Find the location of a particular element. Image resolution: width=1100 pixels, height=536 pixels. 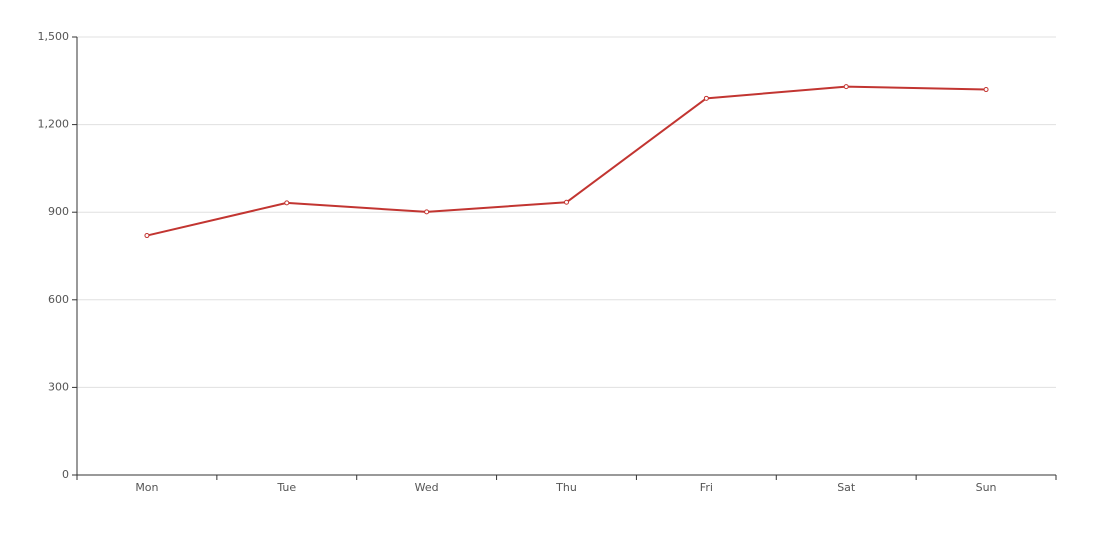

x-tick-label: Thu is located at coordinates (566, 487).